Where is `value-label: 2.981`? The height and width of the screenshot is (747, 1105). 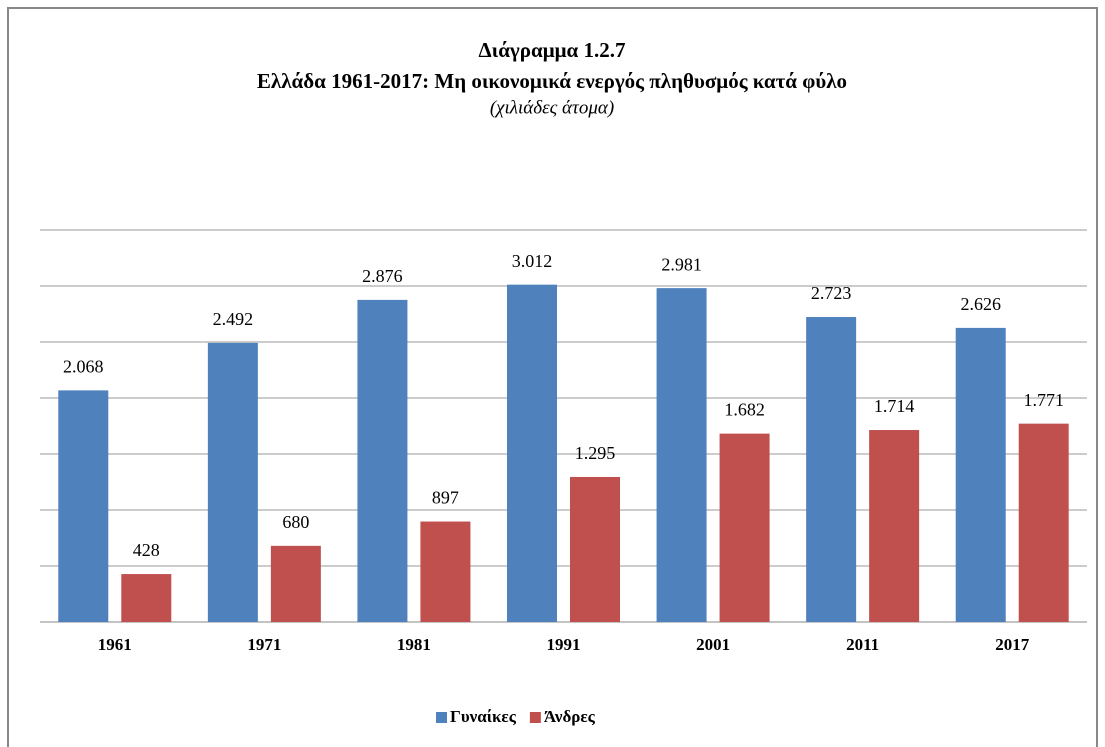 value-label: 2.981 is located at coordinates (681, 264).